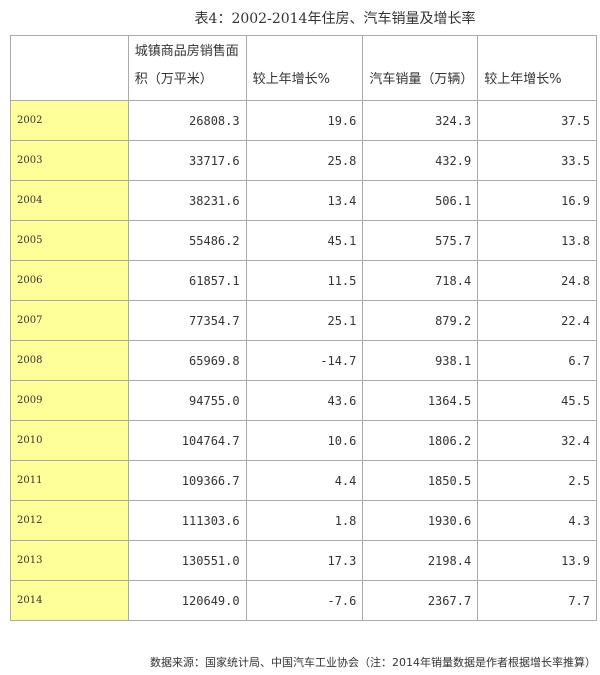  I want to click on table-row: 2006 61857.1 11.5 718.4 24.8, so click(303, 280).